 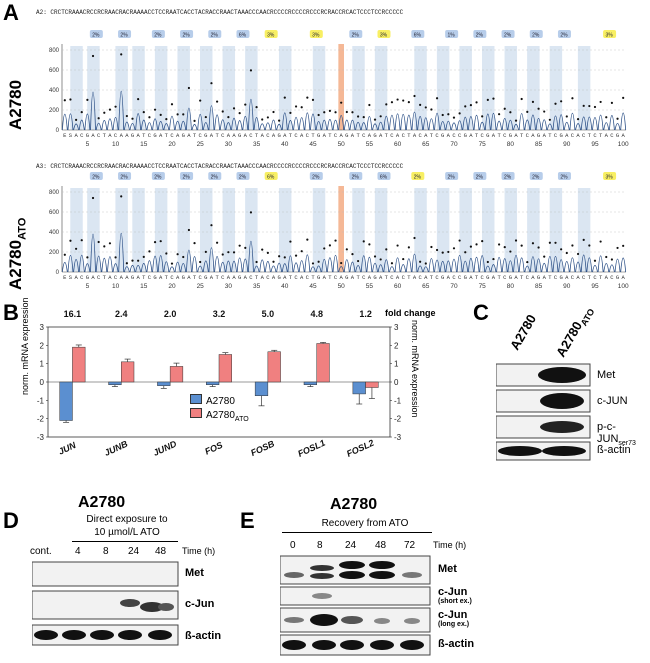 I want to click on panel-d-blots, so click(x=105, y=603).